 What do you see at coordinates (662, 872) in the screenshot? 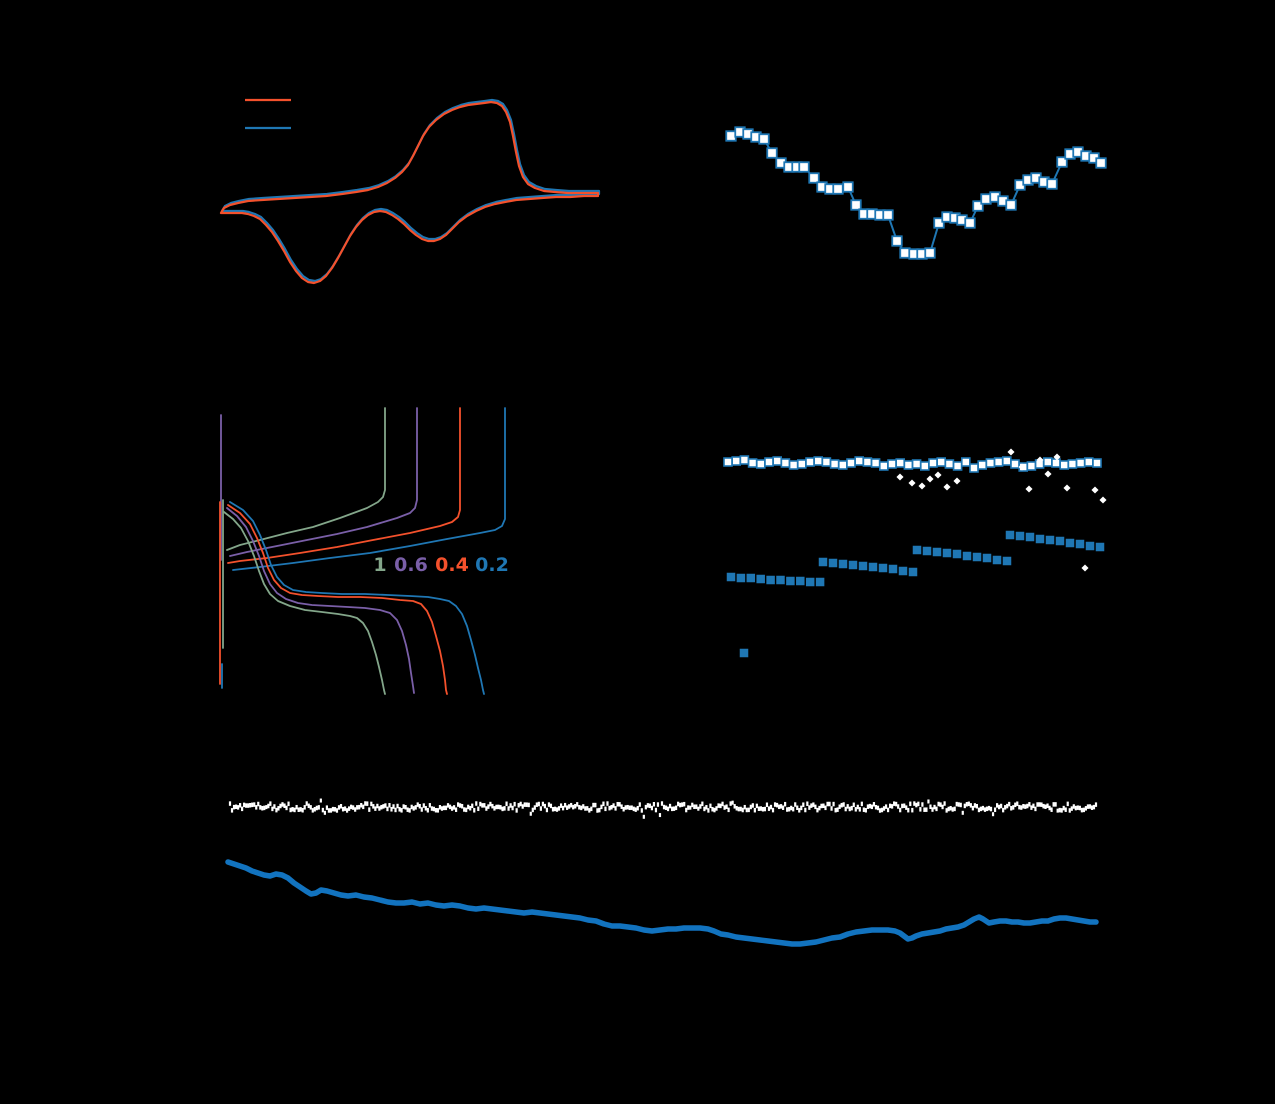
I see `panel-cycling-stability` at bounding box center [662, 872].